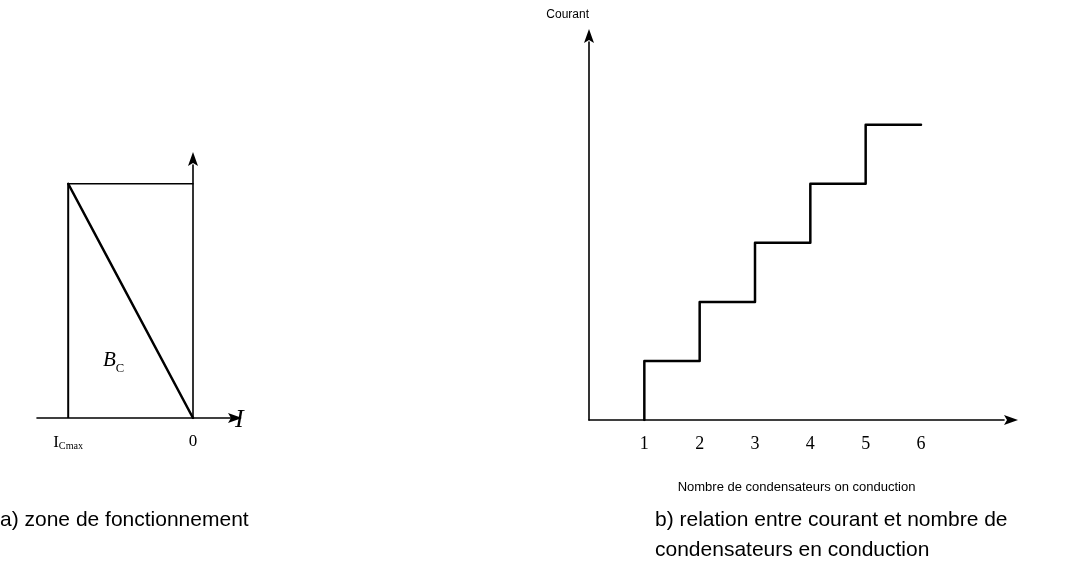  Describe the element at coordinates (68, 441) in the screenshot. I see `x-tick-label: ICmax` at that location.